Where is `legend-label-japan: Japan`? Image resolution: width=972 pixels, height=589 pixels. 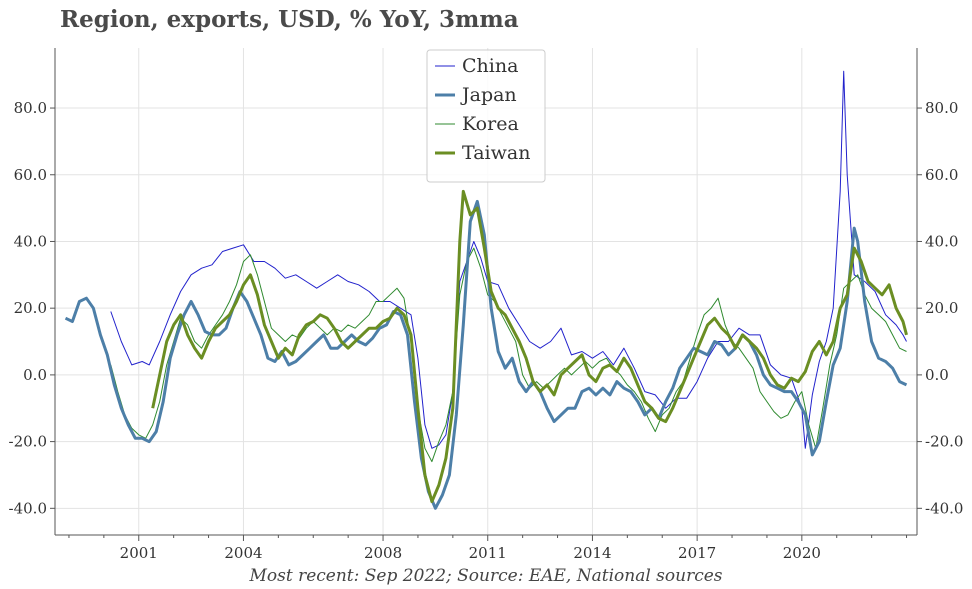
legend-label-japan: Japan is located at coordinates (488, 95).